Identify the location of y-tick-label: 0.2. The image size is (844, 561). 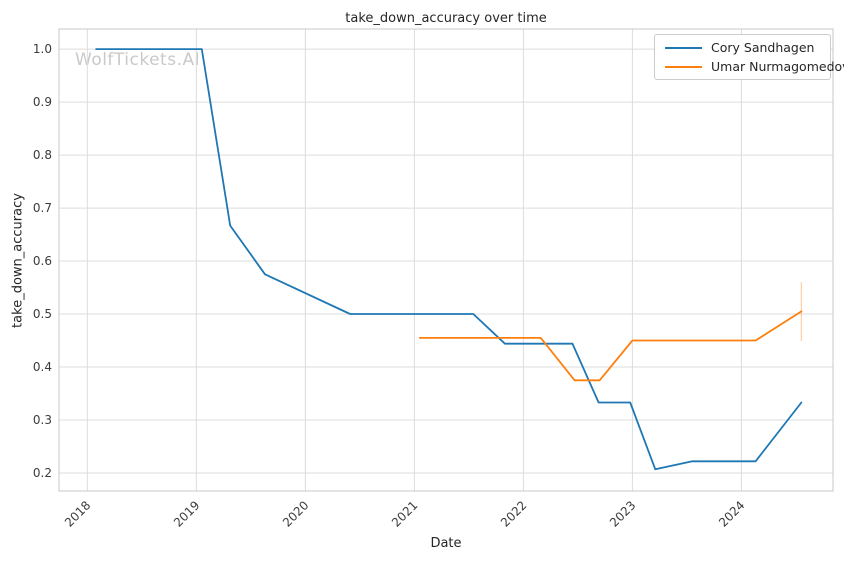
(42, 473).